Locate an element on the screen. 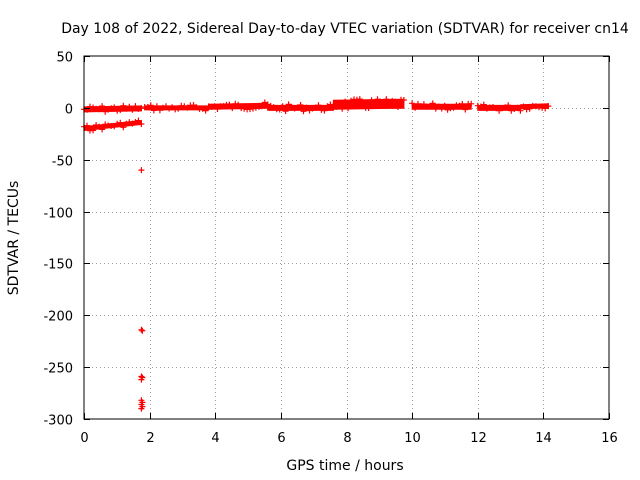 The height and width of the screenshot is (480, 640). x-tick-label: 16 is located at coordinates (609, 438).